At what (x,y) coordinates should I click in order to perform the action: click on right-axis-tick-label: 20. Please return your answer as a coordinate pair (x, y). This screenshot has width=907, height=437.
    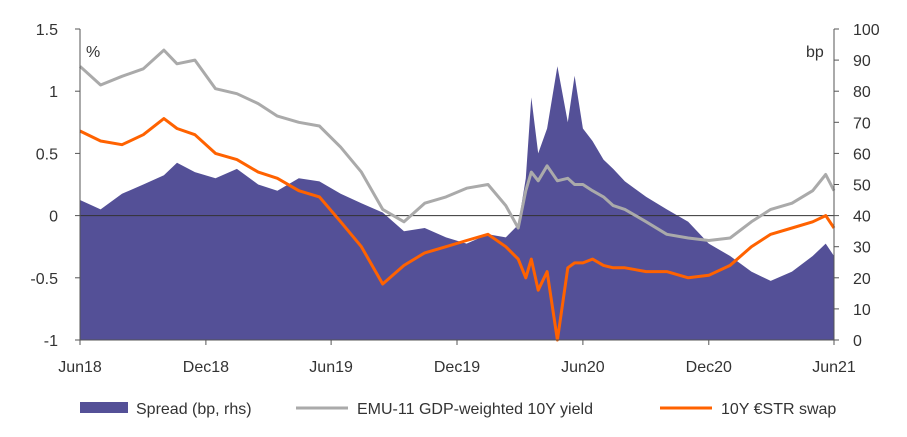
    Looking at the image, I should click on (862, 279).